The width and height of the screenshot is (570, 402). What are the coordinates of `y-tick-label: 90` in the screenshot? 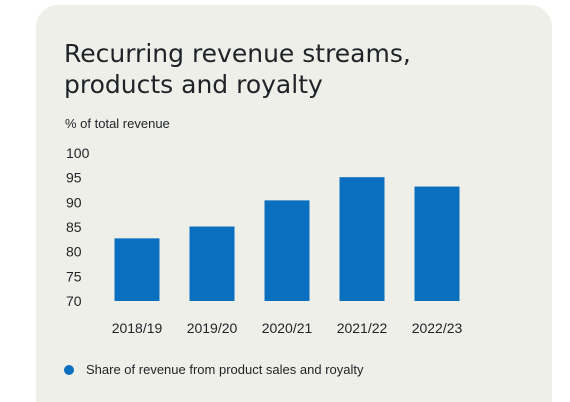 It's located at (74, 202).